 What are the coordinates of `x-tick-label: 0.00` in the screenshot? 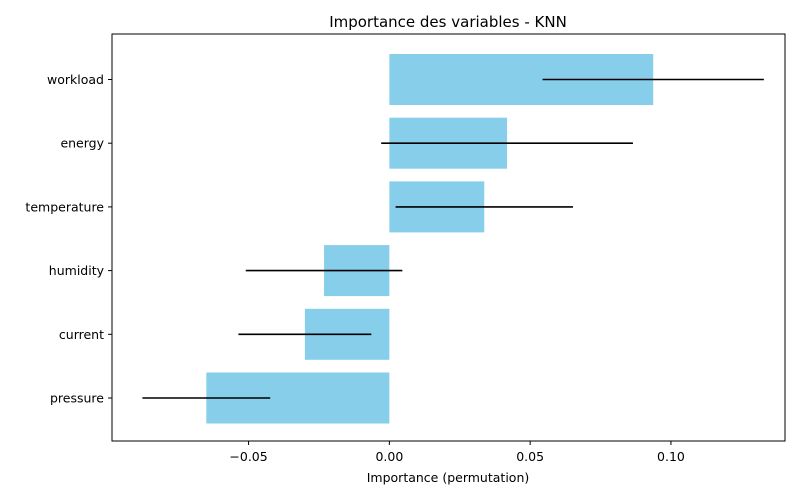 It's located at (389, 456).